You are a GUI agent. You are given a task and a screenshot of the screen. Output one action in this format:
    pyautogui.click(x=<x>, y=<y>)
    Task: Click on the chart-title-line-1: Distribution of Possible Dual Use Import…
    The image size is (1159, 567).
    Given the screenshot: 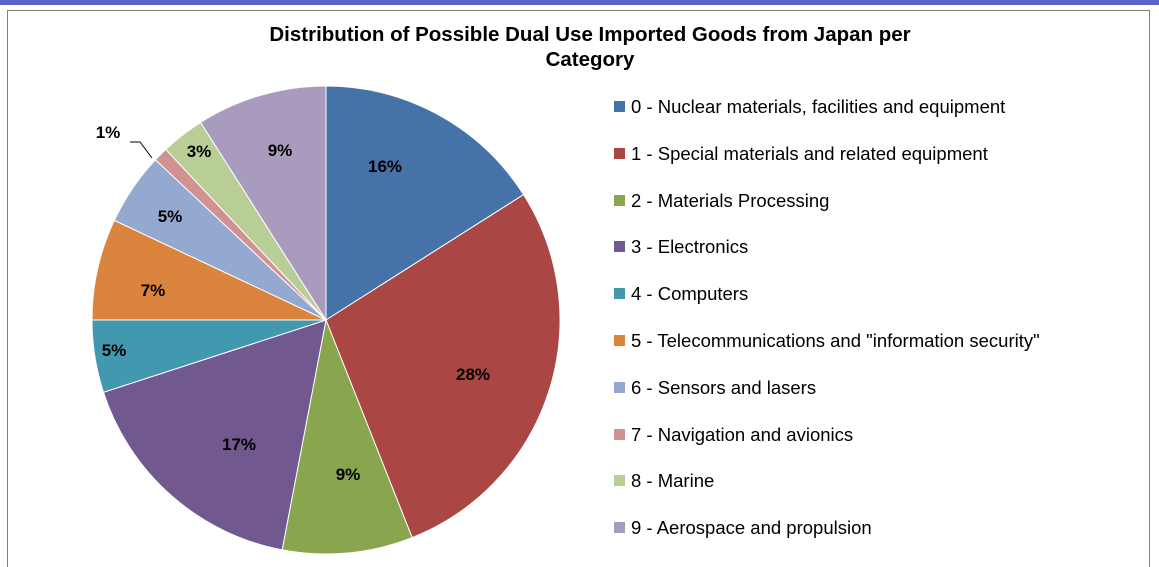 What is the action you would take?
    pyautogui.click(x=590, y=34)
    